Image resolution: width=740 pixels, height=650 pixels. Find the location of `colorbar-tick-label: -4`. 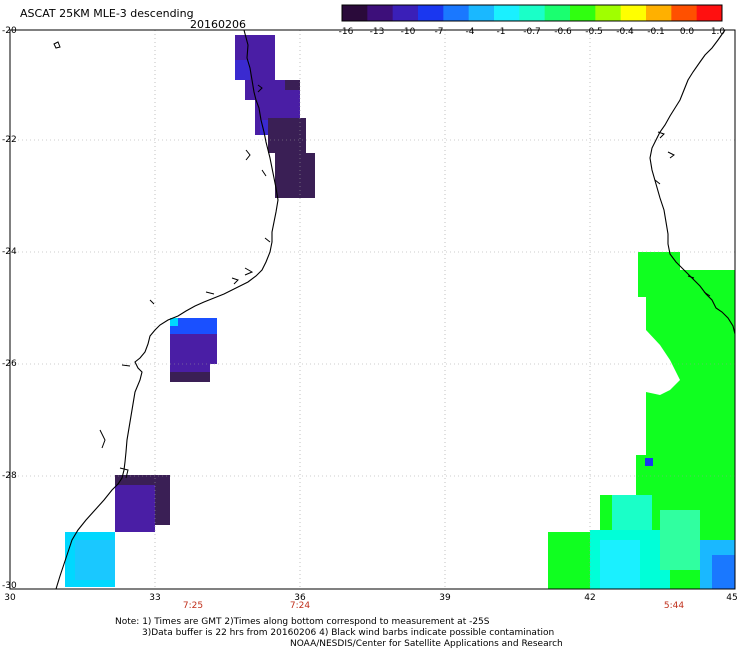

colorbar-tick-label: -4 is located at coordinates (470, 32).